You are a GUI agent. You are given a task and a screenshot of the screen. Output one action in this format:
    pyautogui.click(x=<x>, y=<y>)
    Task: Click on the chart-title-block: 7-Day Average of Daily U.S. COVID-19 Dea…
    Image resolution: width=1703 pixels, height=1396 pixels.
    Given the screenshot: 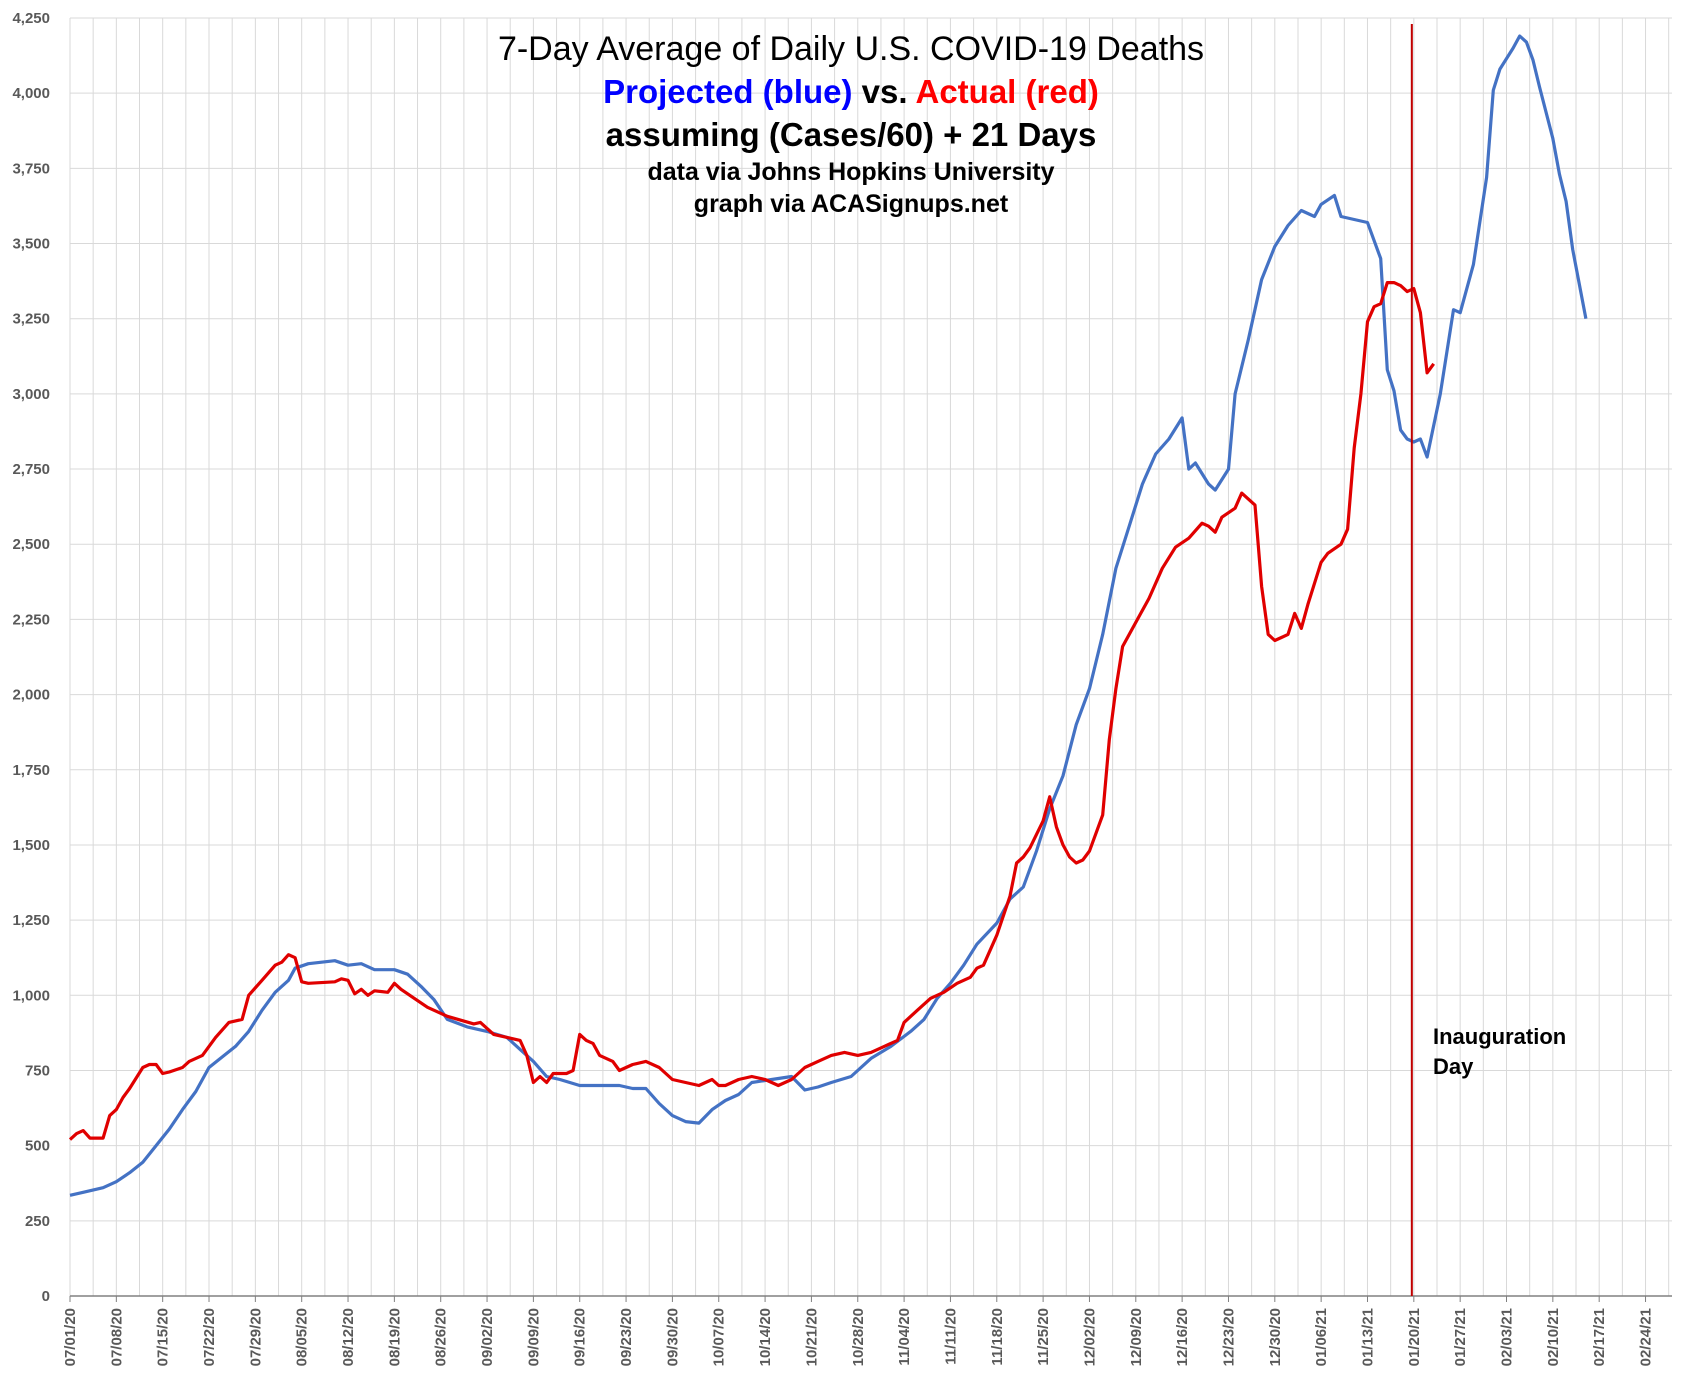 What is the action you would take?
    pyautogui.click(x=851, y=124)
    